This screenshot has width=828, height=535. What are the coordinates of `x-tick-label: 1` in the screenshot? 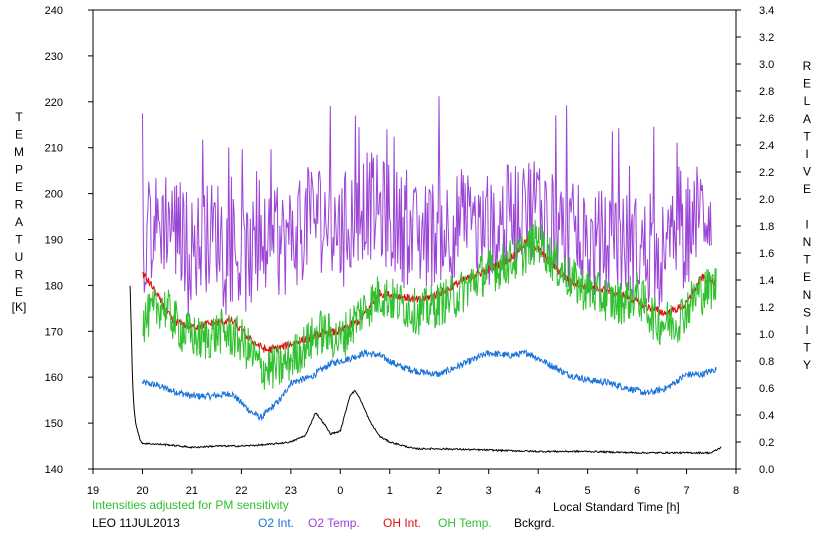 It's located at (390, 491).